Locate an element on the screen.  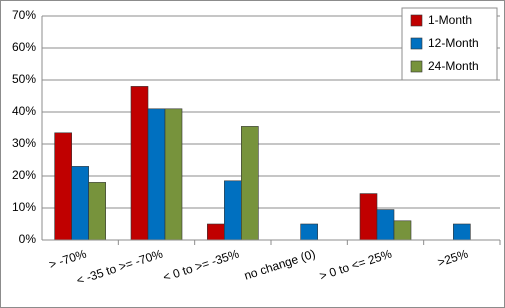
legend-label: 12-Month is located at coordinates (453, 43).